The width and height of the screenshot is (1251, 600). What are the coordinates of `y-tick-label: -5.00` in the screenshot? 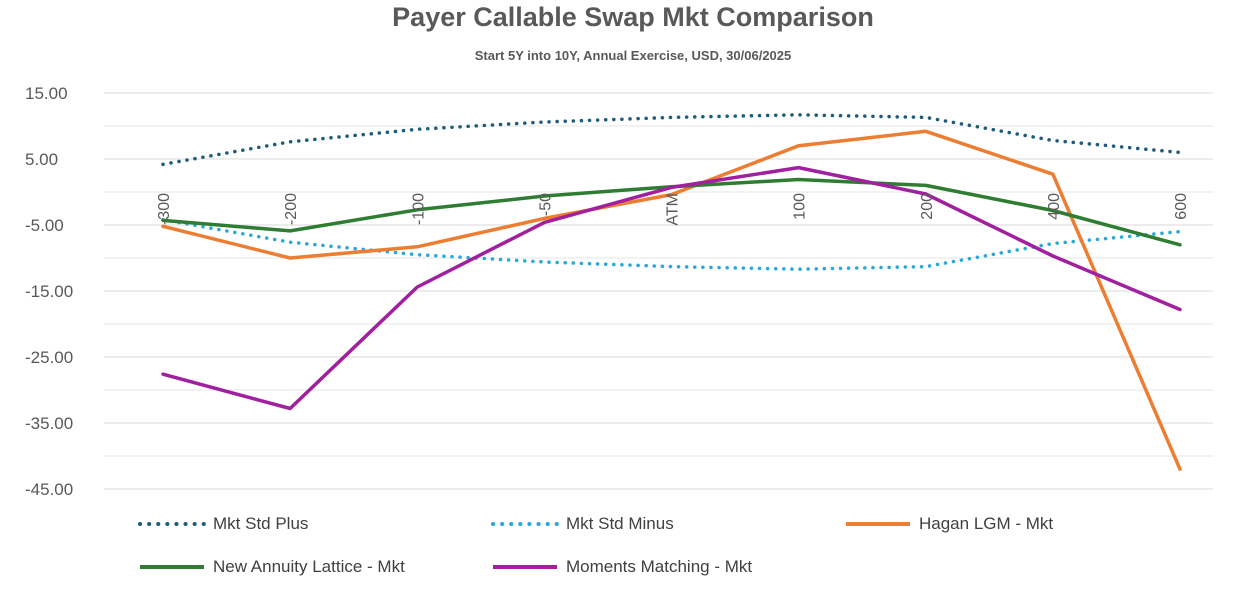 It's located at (44, 225).